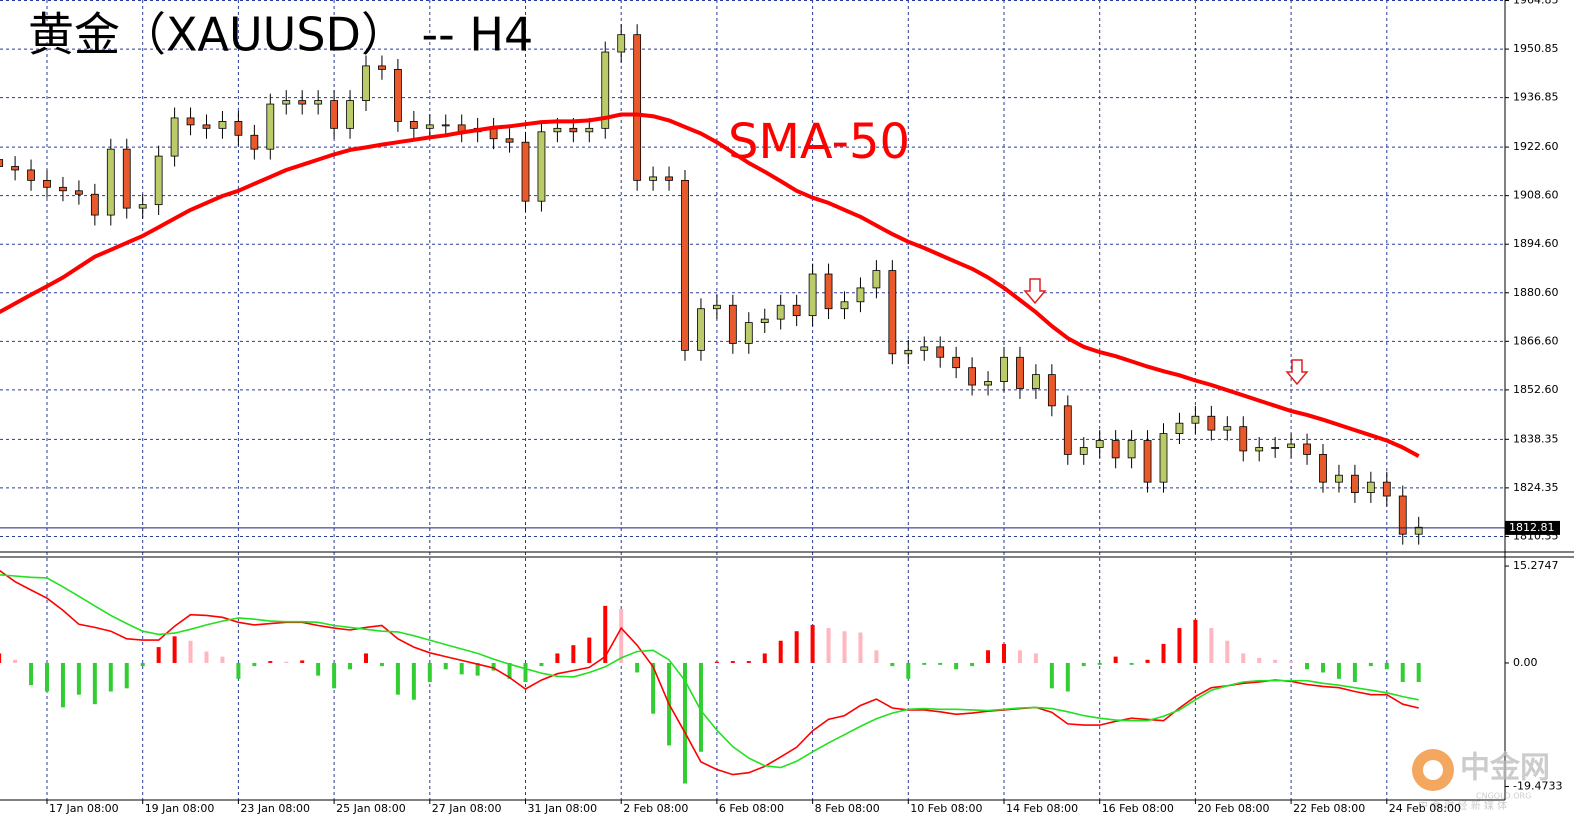 The height and width of the screenshot is (823, 1574). I want to click on x-tick-label: 24 Feb 08:00, so click(1425, 808).